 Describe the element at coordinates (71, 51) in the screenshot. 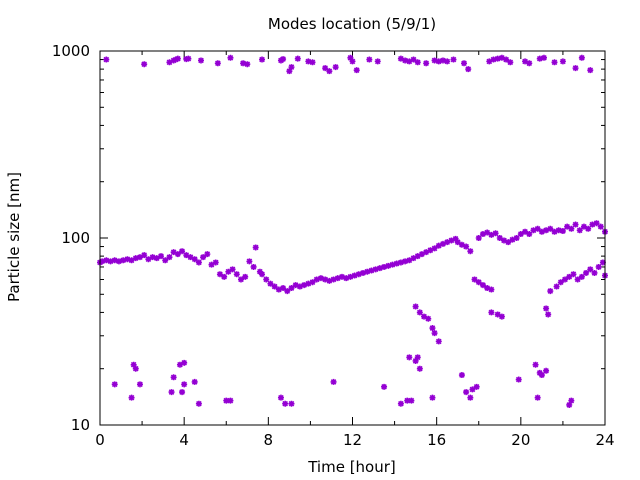

I see `y-tick-label: 1000` at that location.